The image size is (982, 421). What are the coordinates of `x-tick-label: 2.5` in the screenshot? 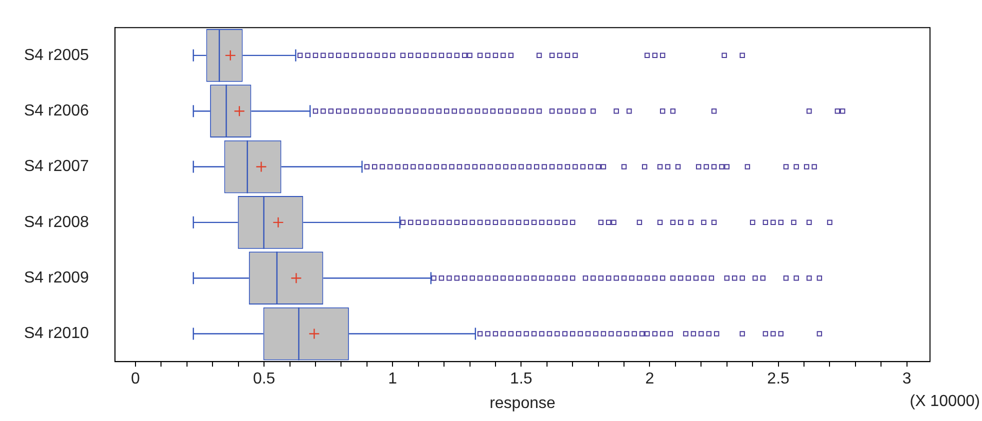 It's located at (778, 379).